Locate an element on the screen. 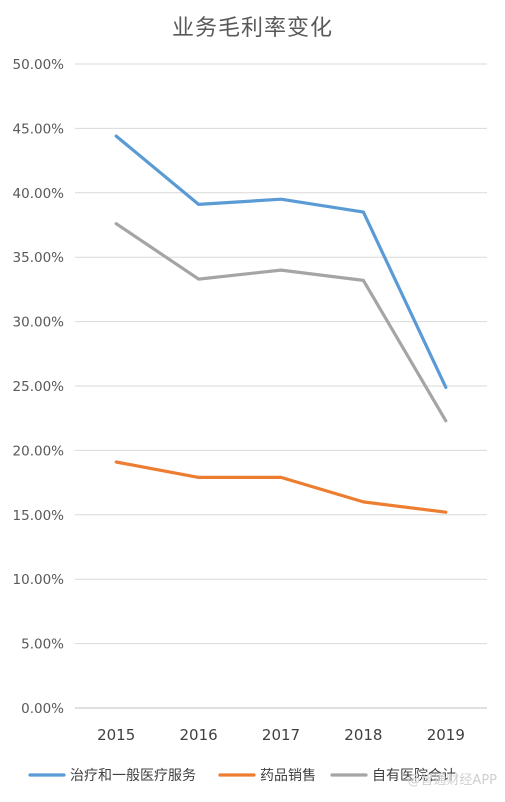 The height and width of the screenshot is (802, 505). legend-label-1: 治疗和一般医疗服务 is located at coordinates (133, 776).